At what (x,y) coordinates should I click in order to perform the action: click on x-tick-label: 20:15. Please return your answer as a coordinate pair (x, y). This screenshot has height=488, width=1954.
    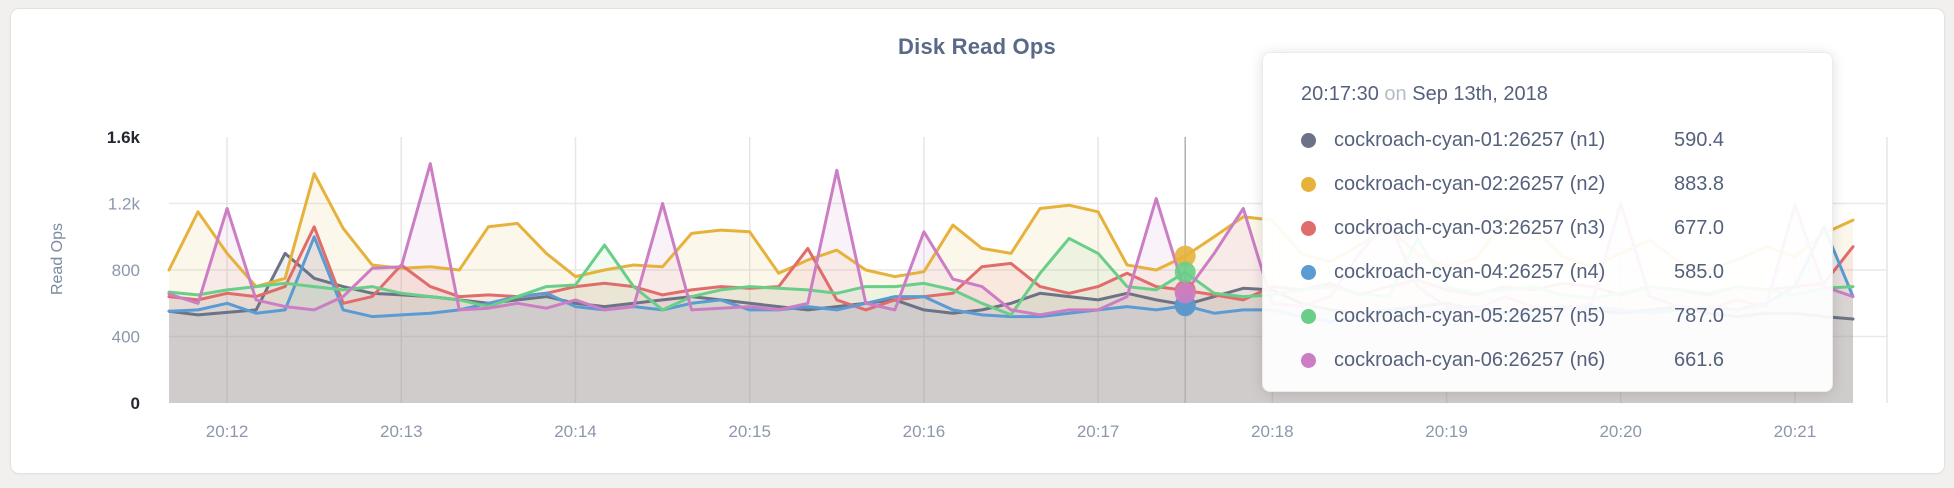
    Looking at the image, I should click on (749, 431).